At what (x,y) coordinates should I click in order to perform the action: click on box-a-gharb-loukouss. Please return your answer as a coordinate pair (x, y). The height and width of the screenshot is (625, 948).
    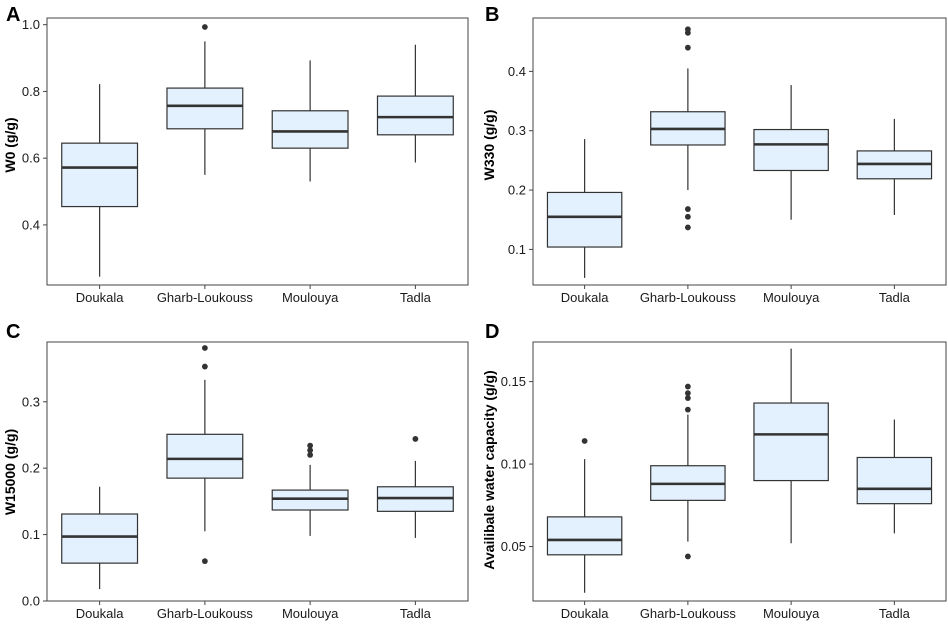
    Looking at the image, I should click on (205, 108).